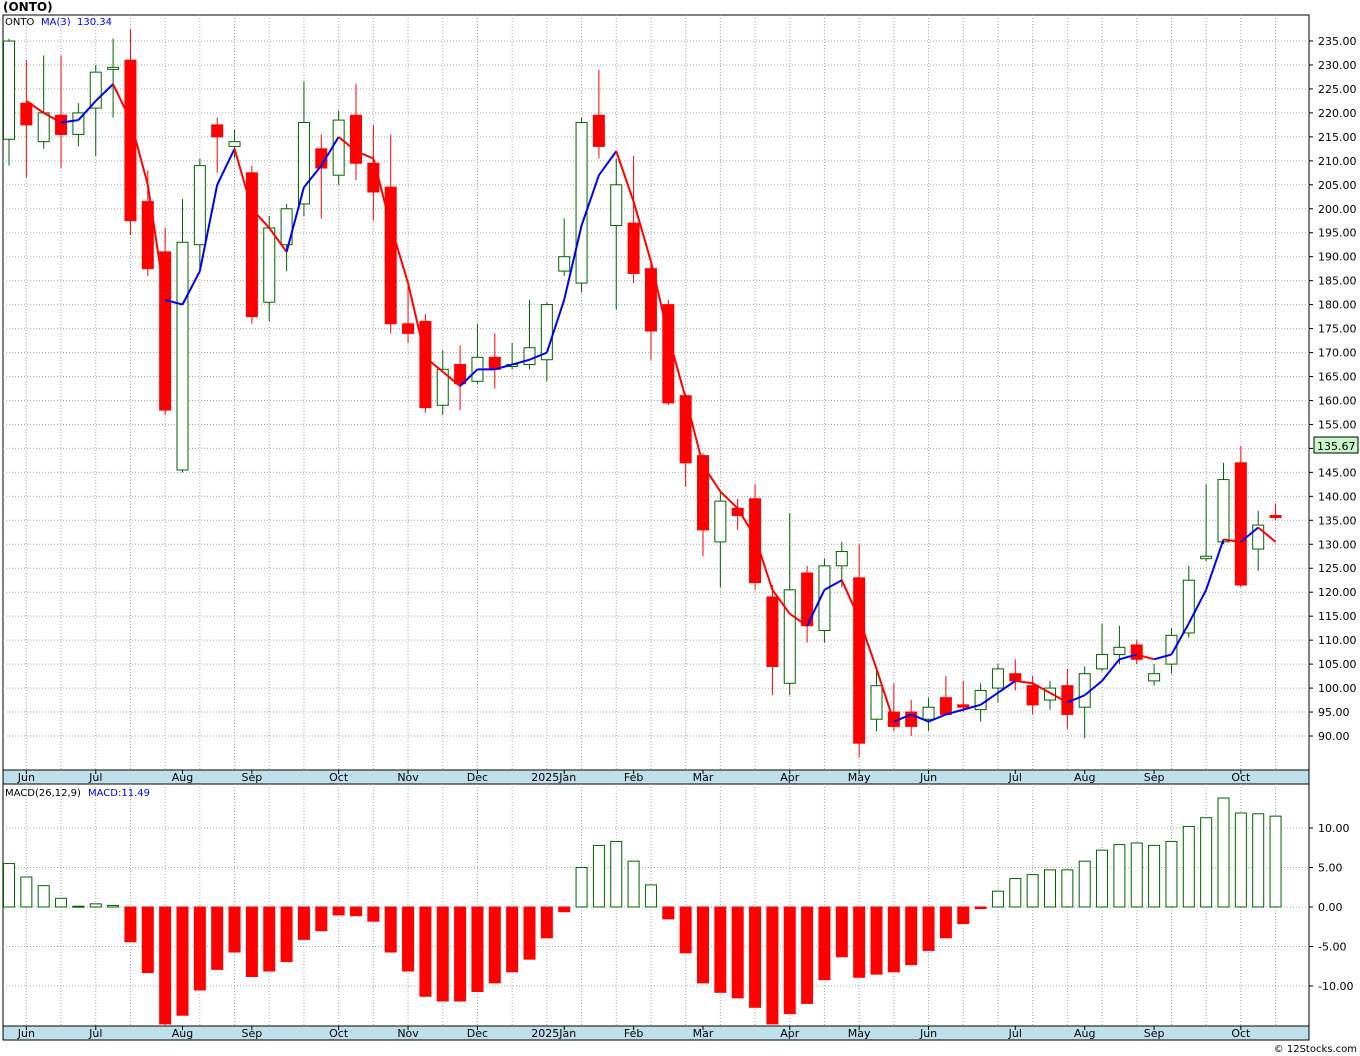 The width and height of the screenshot is (1360, 1056). Describe the element at coordinates (1334, 828) in the screenshot. I see `macd-tick-label: 10.00` at that location.